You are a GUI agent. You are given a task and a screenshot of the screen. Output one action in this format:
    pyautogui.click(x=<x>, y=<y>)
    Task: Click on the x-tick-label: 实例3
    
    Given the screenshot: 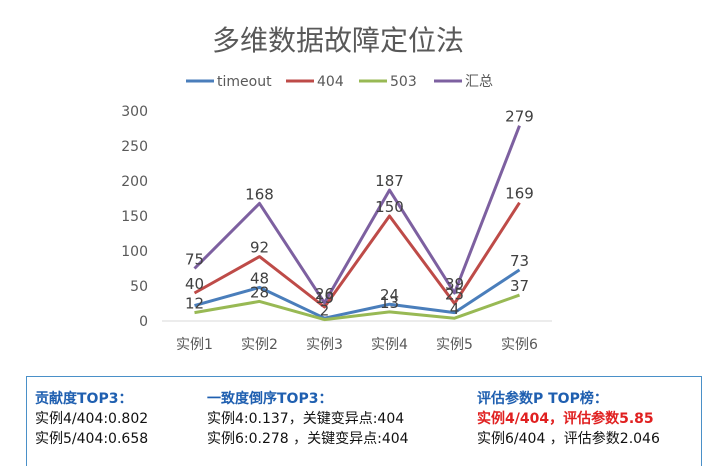 What is the action you would take?
    pyautogui.click(x=324, y=345)
    